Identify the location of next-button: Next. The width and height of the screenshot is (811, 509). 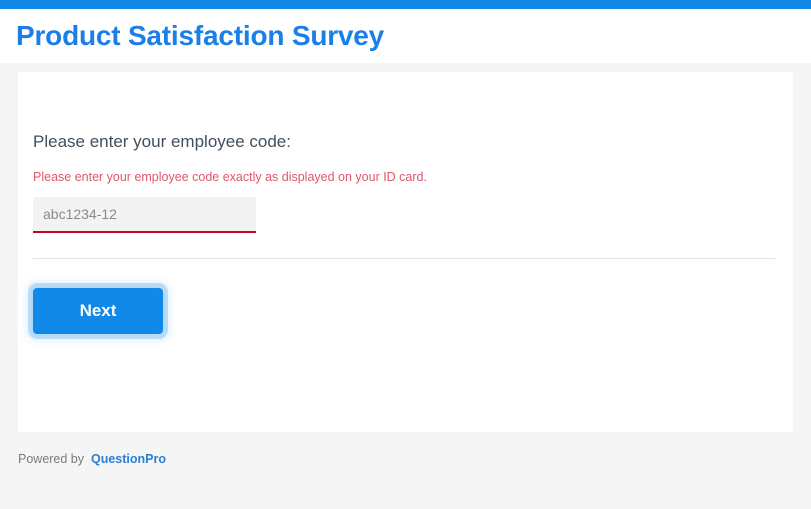
(98, 311).